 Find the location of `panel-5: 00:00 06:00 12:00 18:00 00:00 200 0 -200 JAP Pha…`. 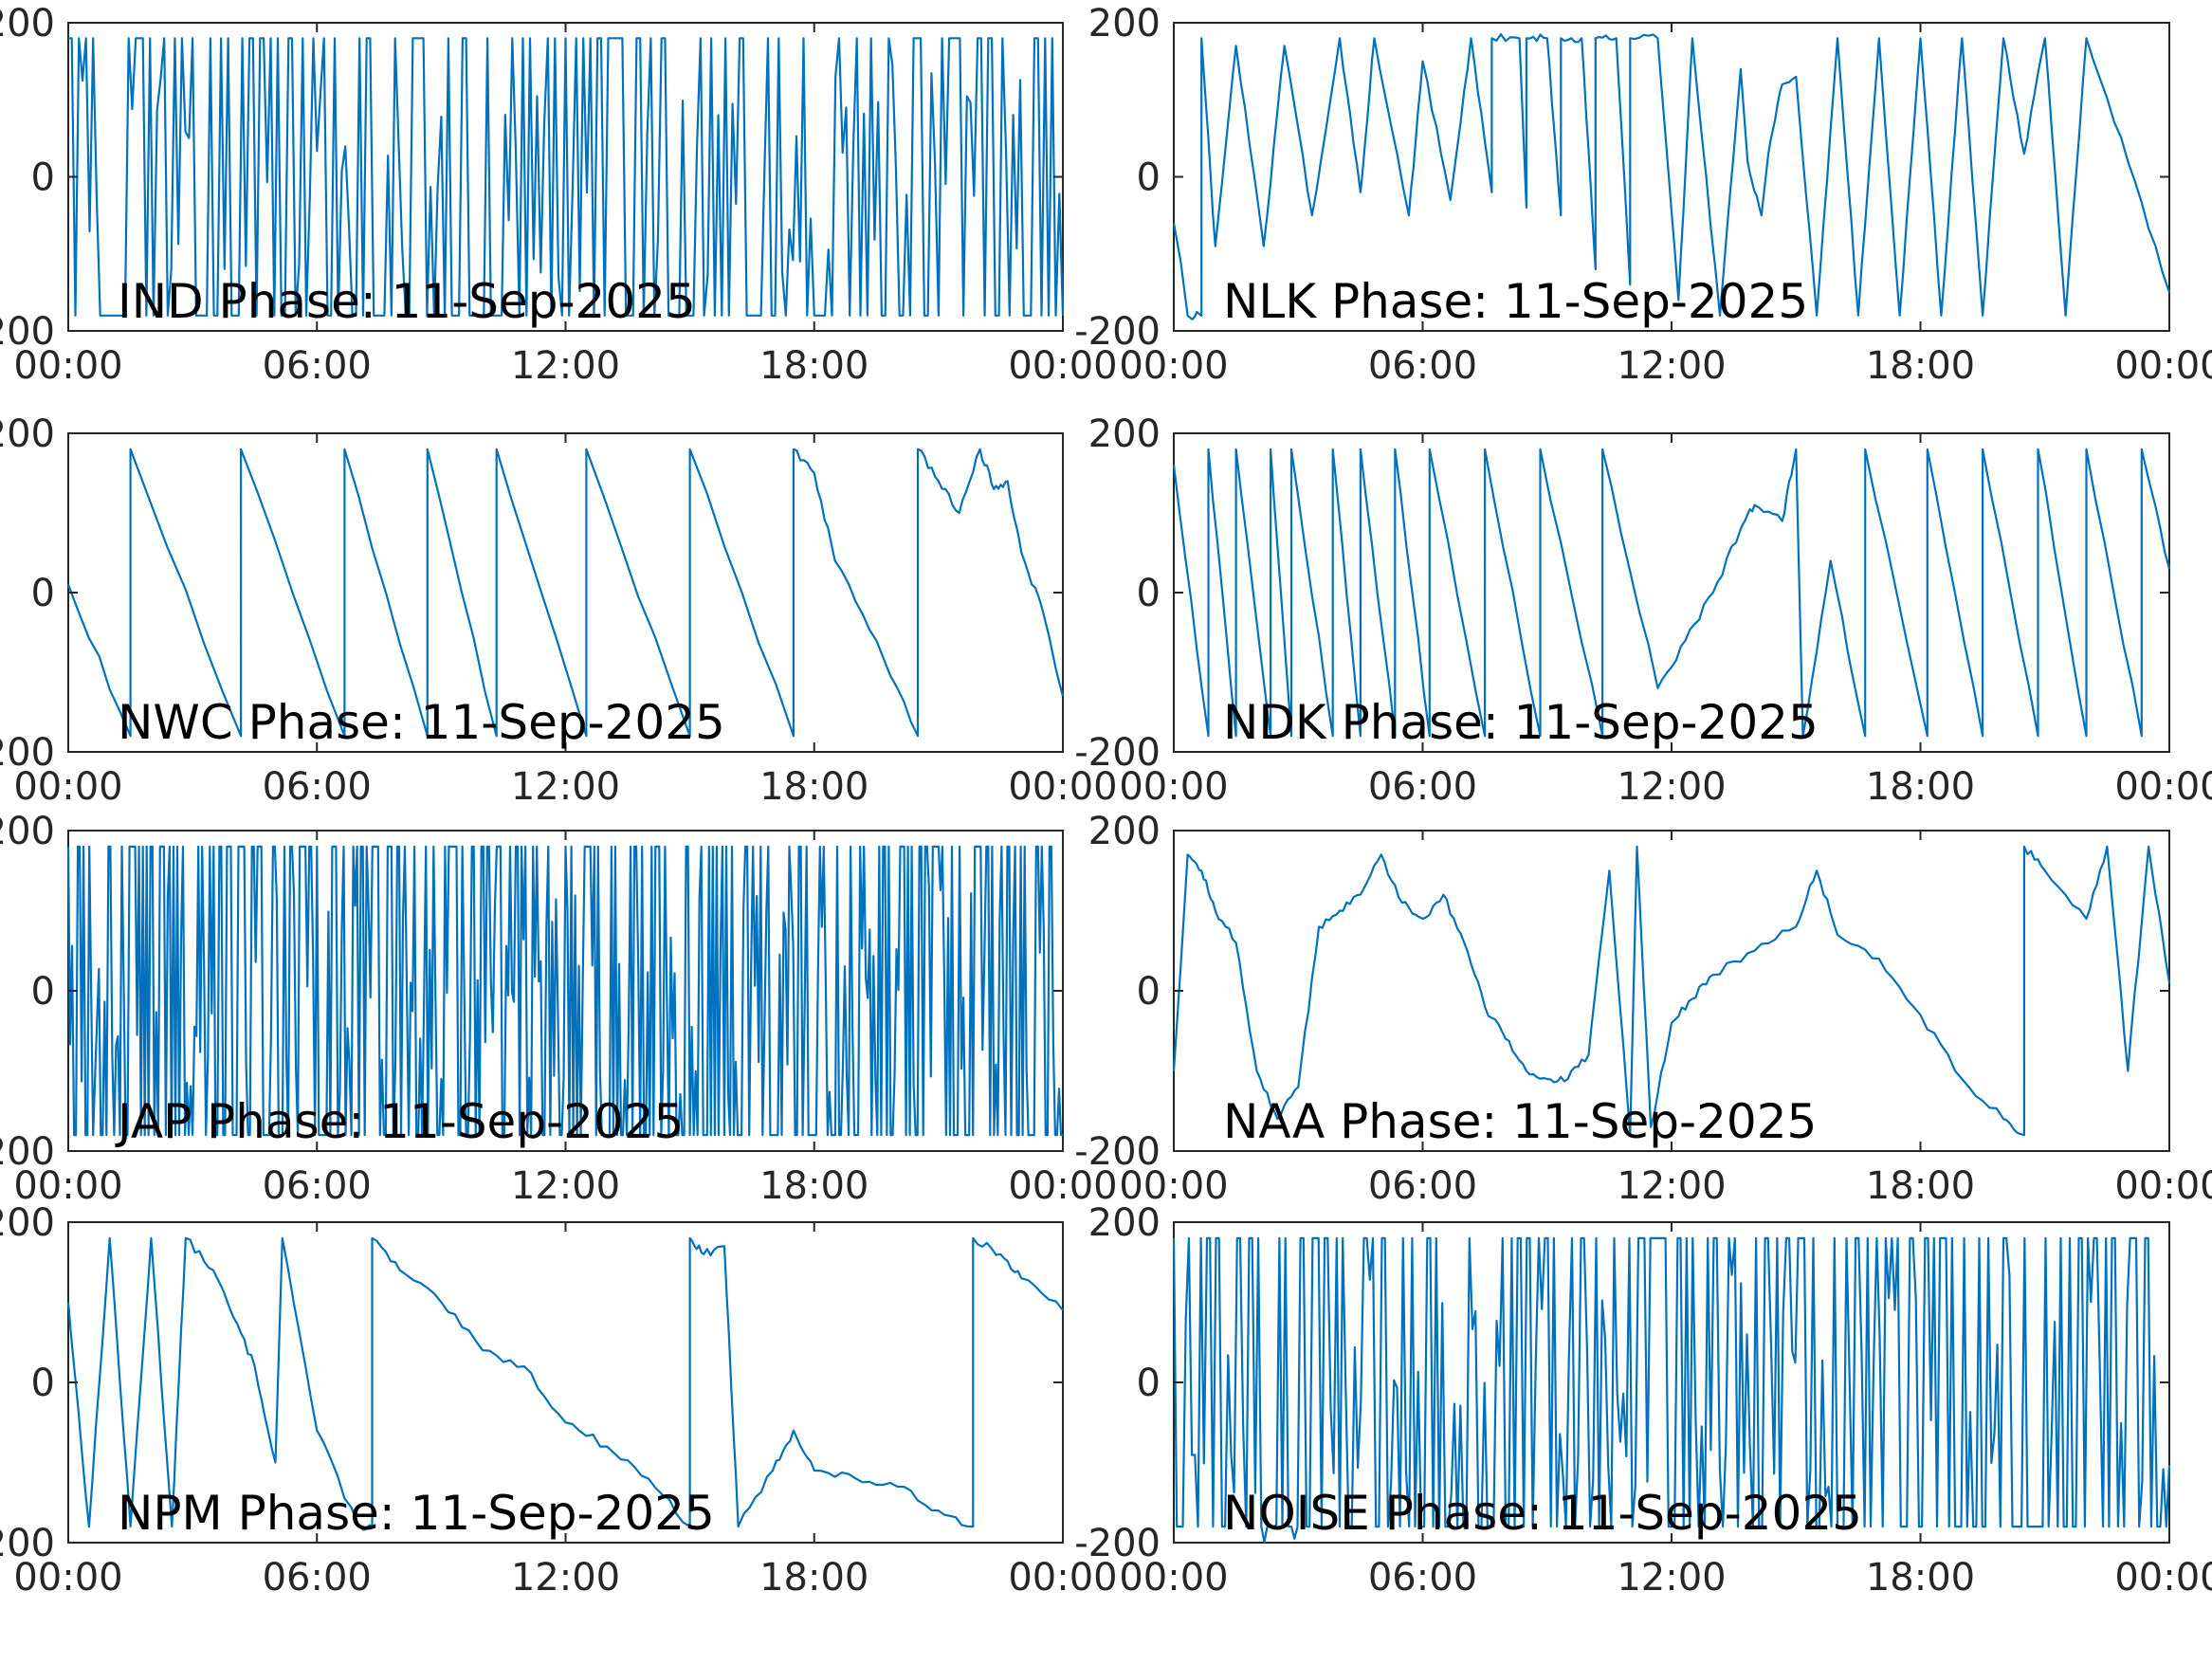

panel-5: 00:00 06:00 12:00 18:00 00:00 200 0 -200 JAP Pha… is located at coordinates (559, 1009).